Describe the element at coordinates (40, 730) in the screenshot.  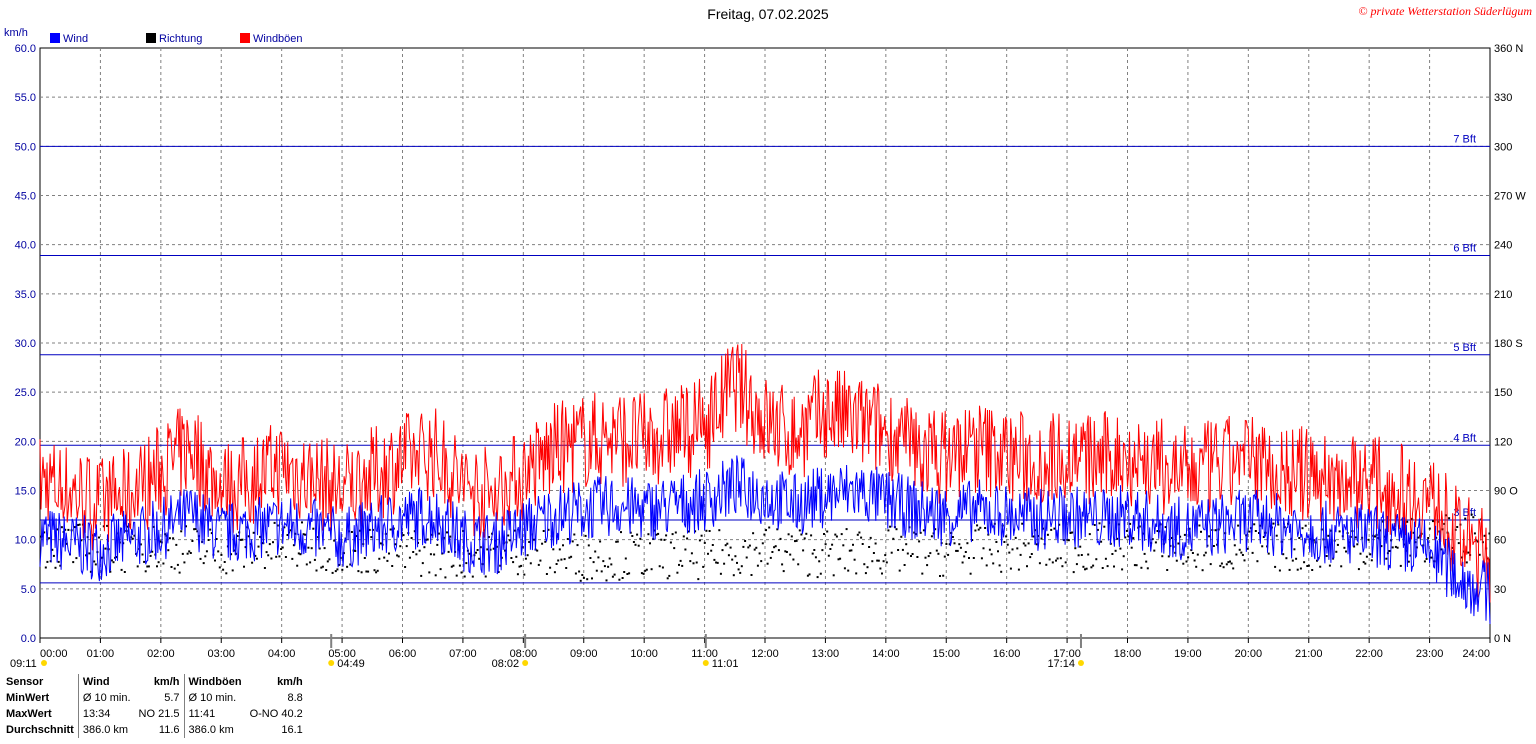
I see `stats-cell: Durchschnitt` at that location.